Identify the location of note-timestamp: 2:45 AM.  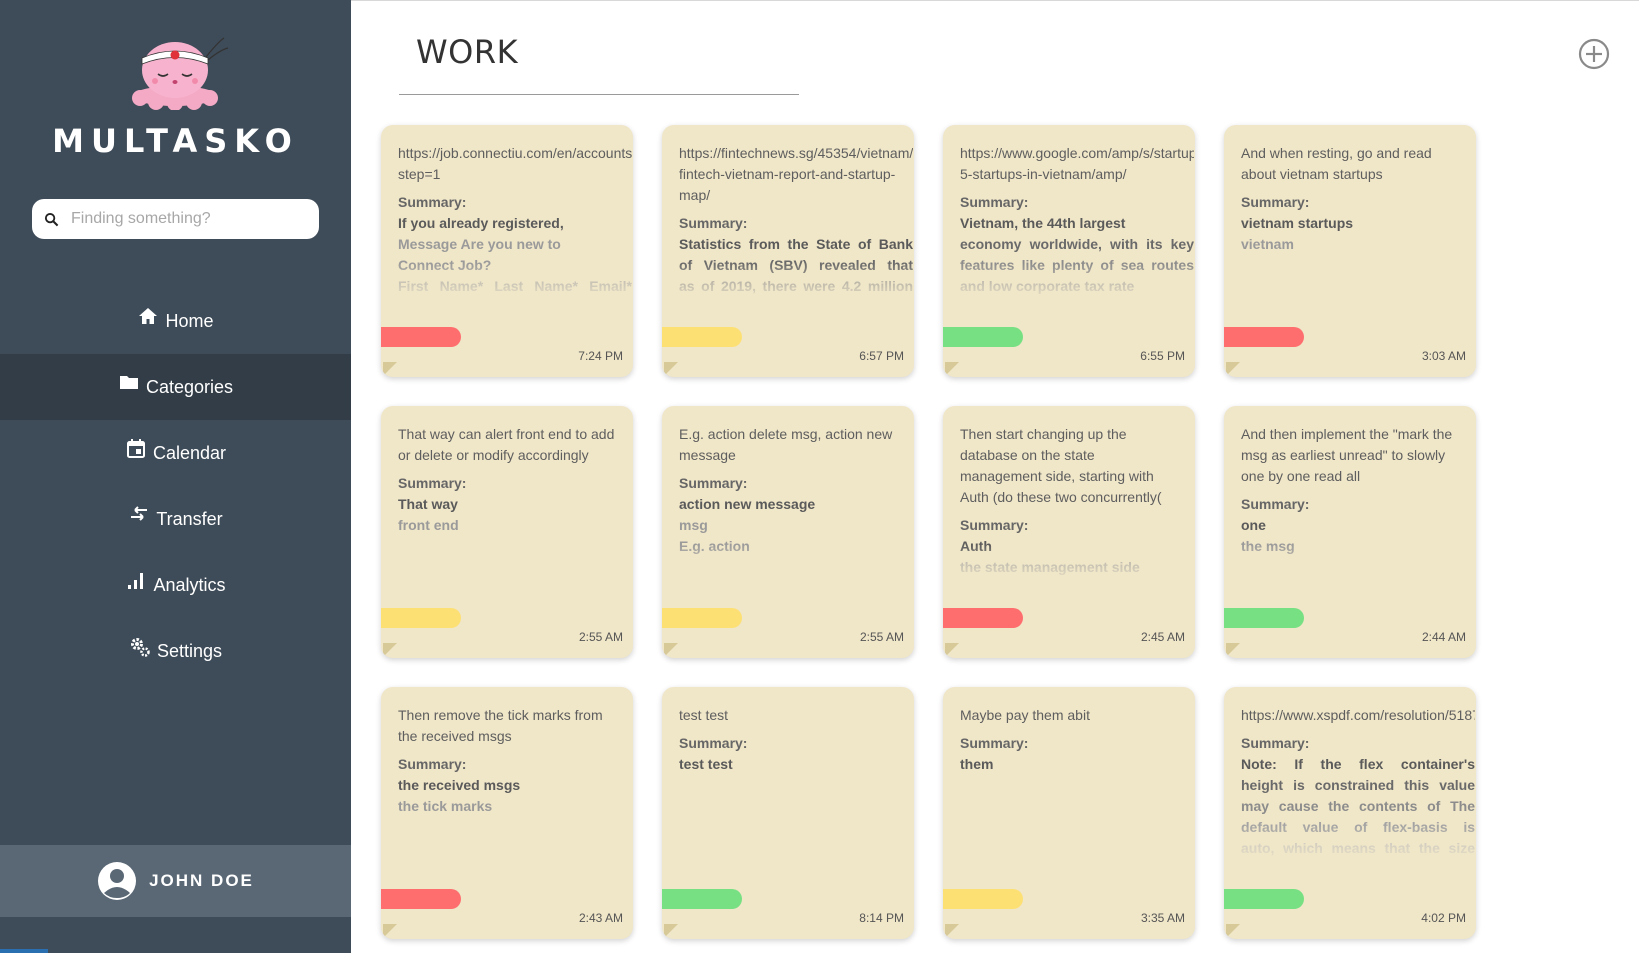
(1162, 637).